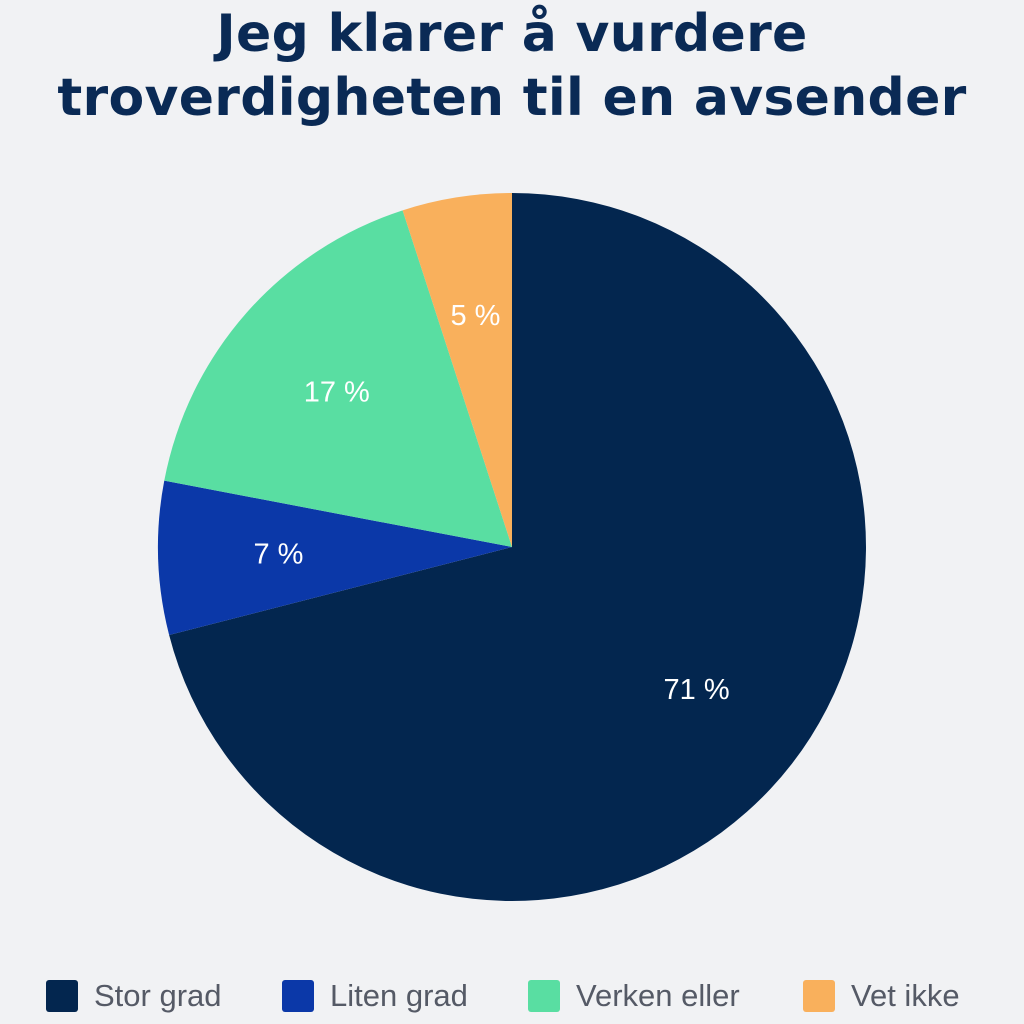  I want to click on pie-slice-verken-eller, so click(338, 378).